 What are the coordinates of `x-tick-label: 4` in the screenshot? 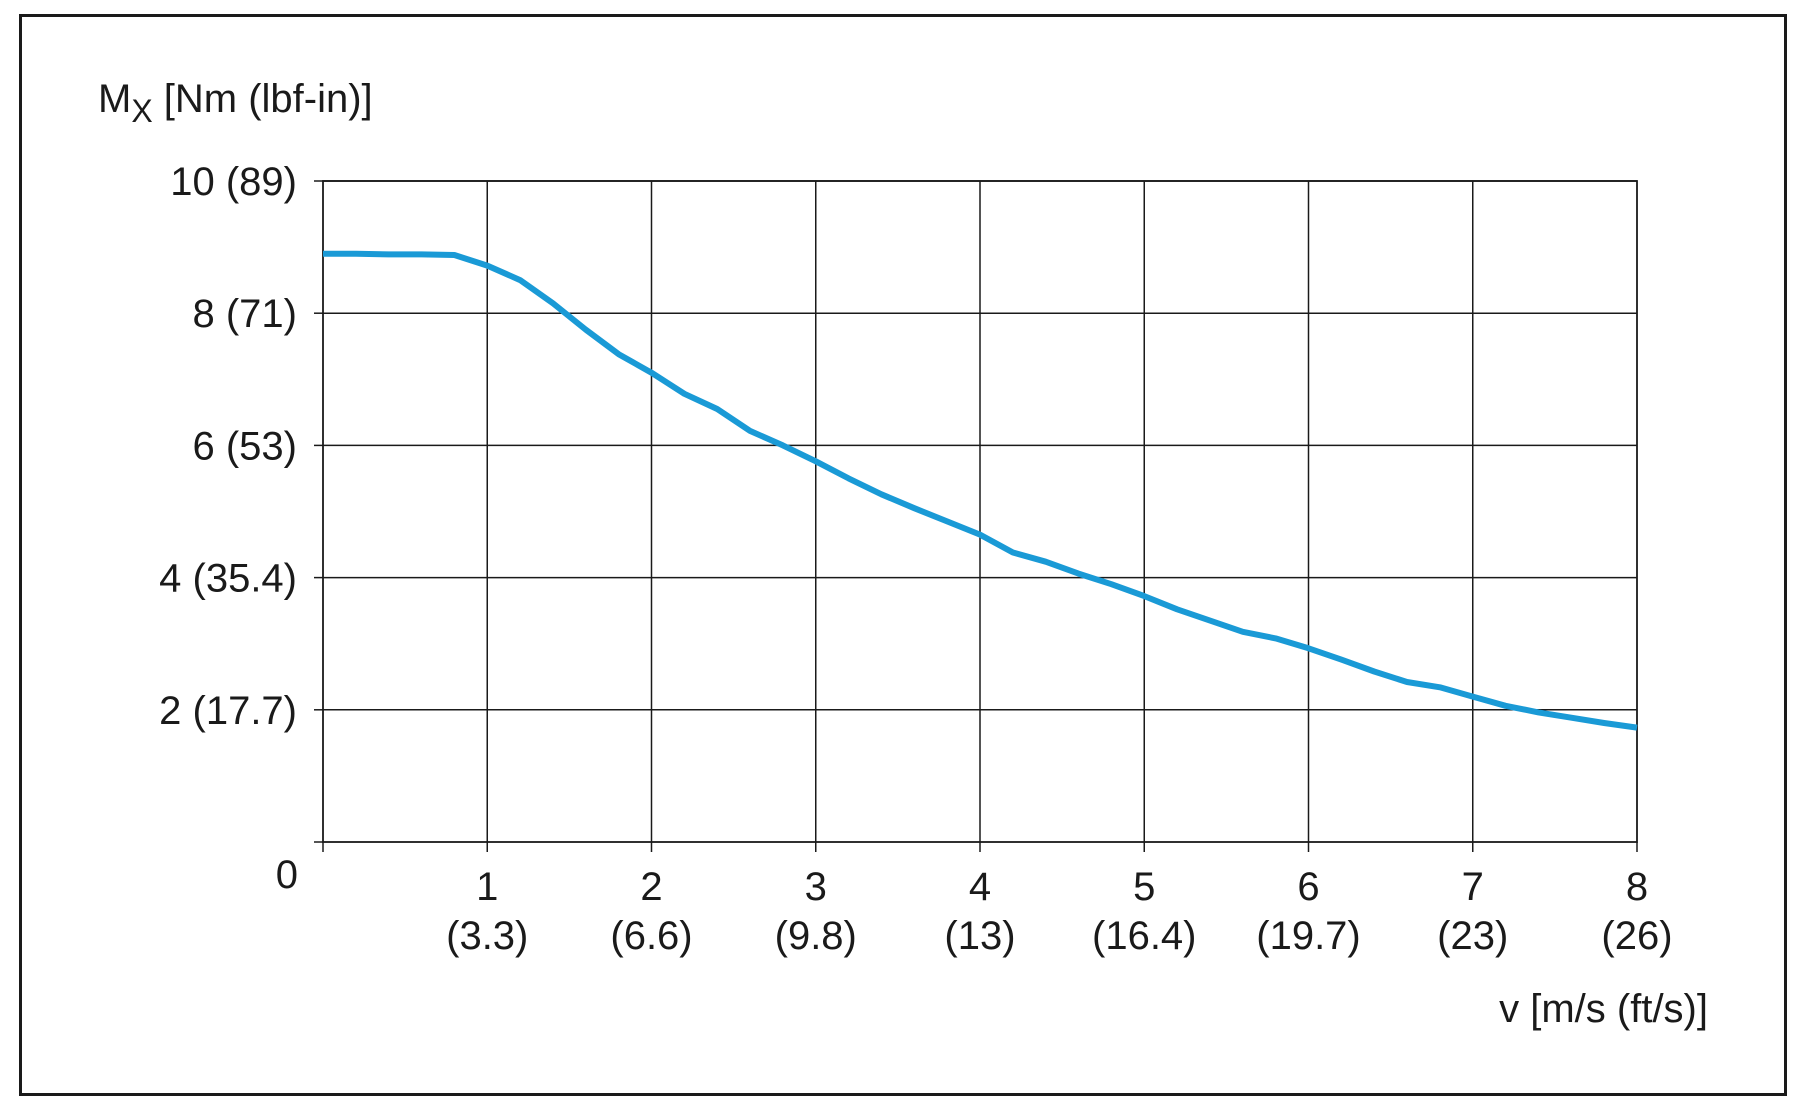 It's located at (980, 887).